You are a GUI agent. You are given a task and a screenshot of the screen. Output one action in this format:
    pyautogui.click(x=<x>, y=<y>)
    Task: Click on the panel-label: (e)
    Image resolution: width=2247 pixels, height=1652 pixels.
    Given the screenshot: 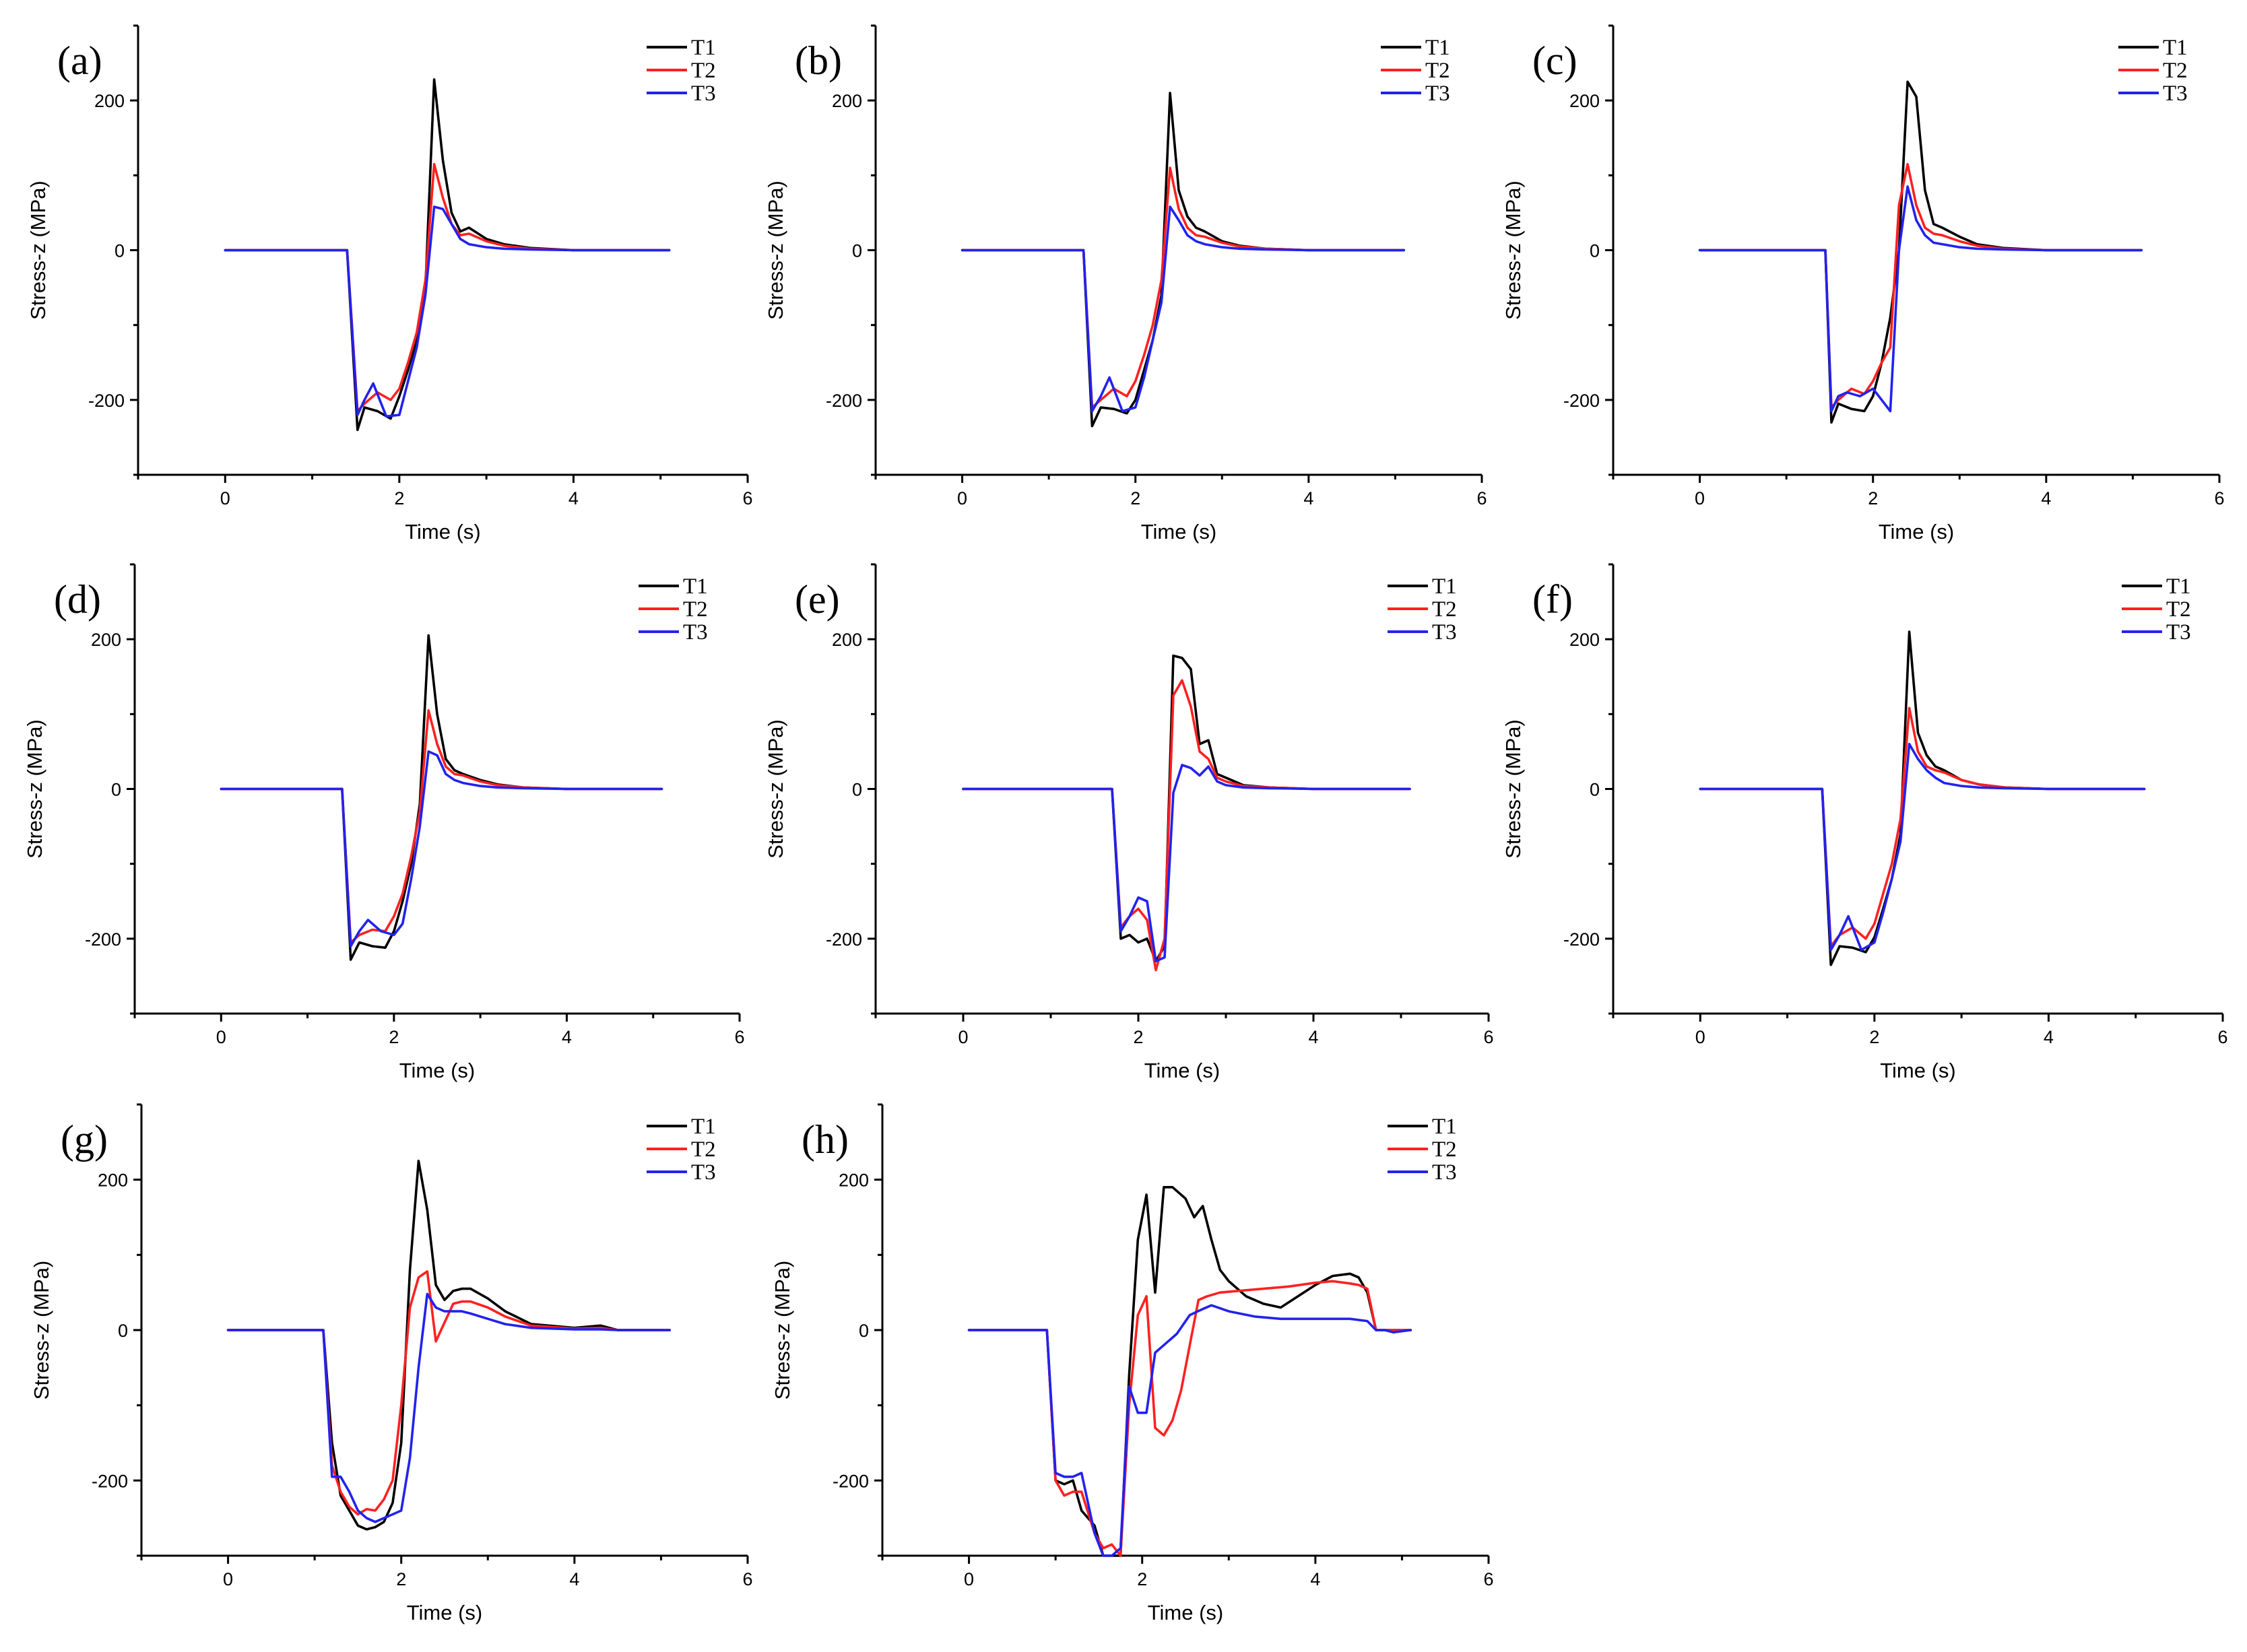 What is the action you would take?
    pyautogui.click(x=818, y=599)
    